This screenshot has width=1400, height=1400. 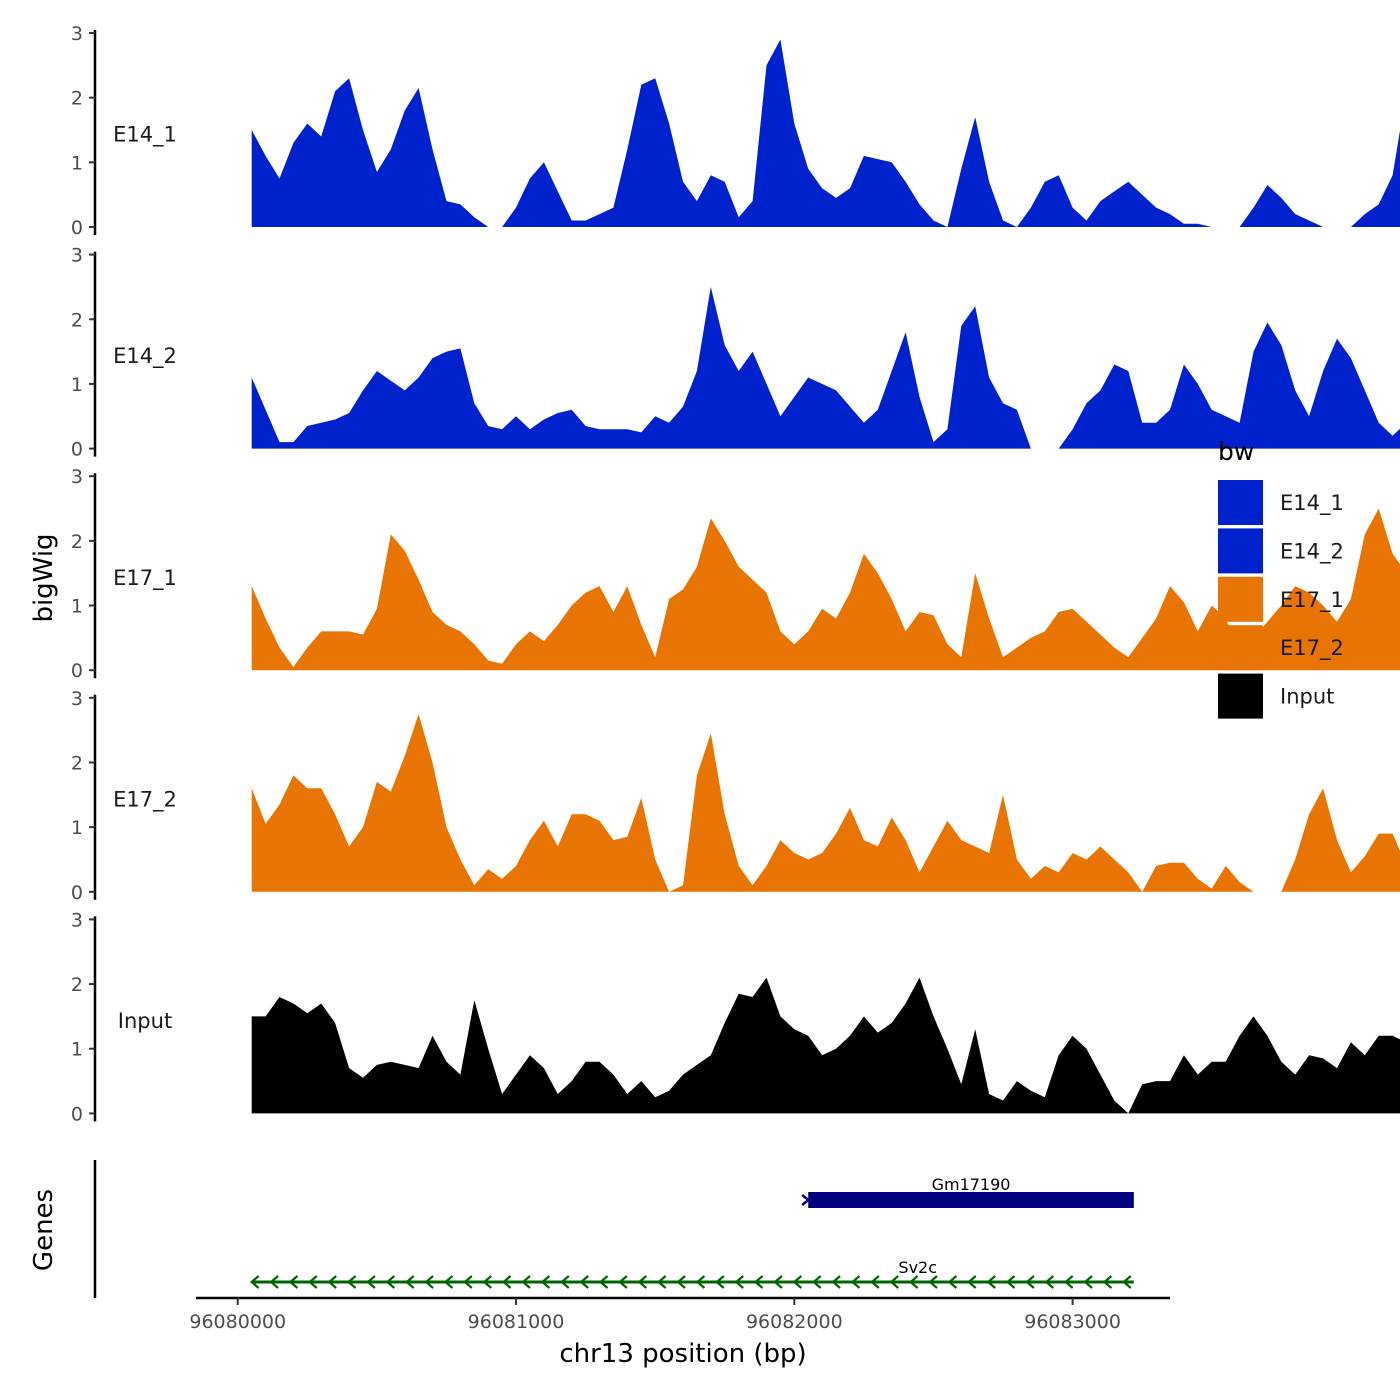 What do you see at coordinates (77, 671) in the screenshot?
I see `y-tick-label-e17-1-0: 0` at bounding box center [77, 671].